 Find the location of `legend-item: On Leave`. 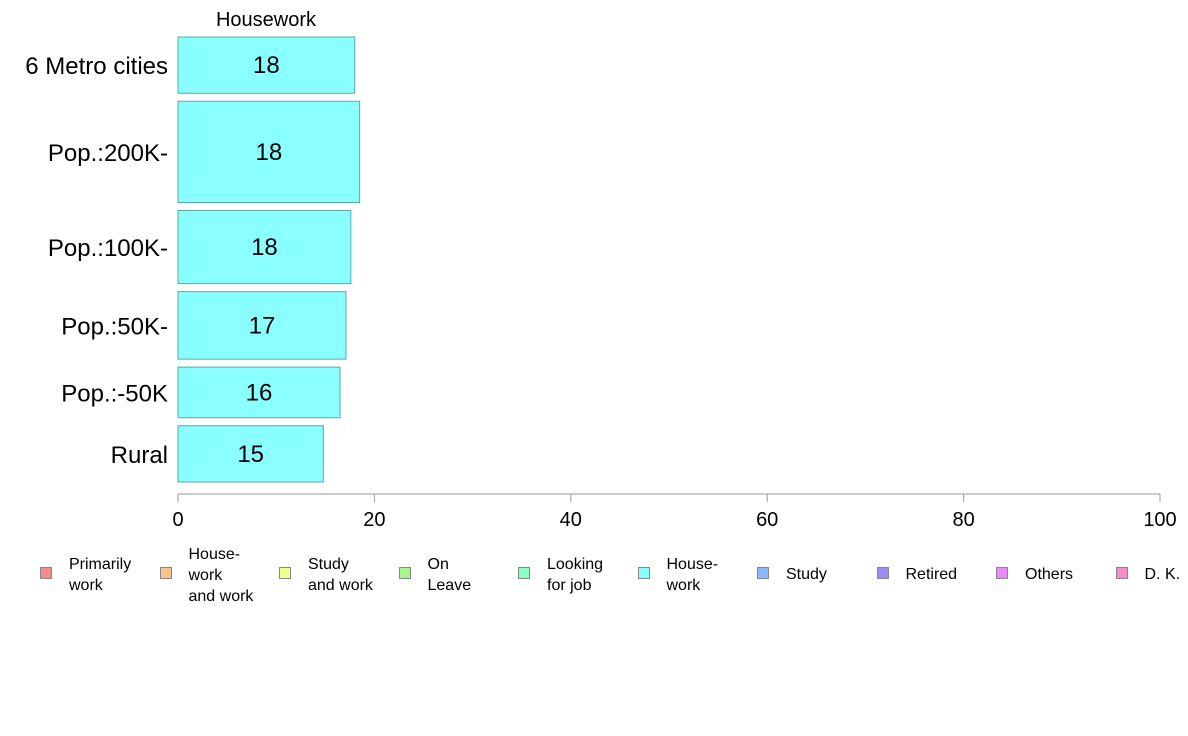

legend-item: On Leave is located at coordinates (435, 570).